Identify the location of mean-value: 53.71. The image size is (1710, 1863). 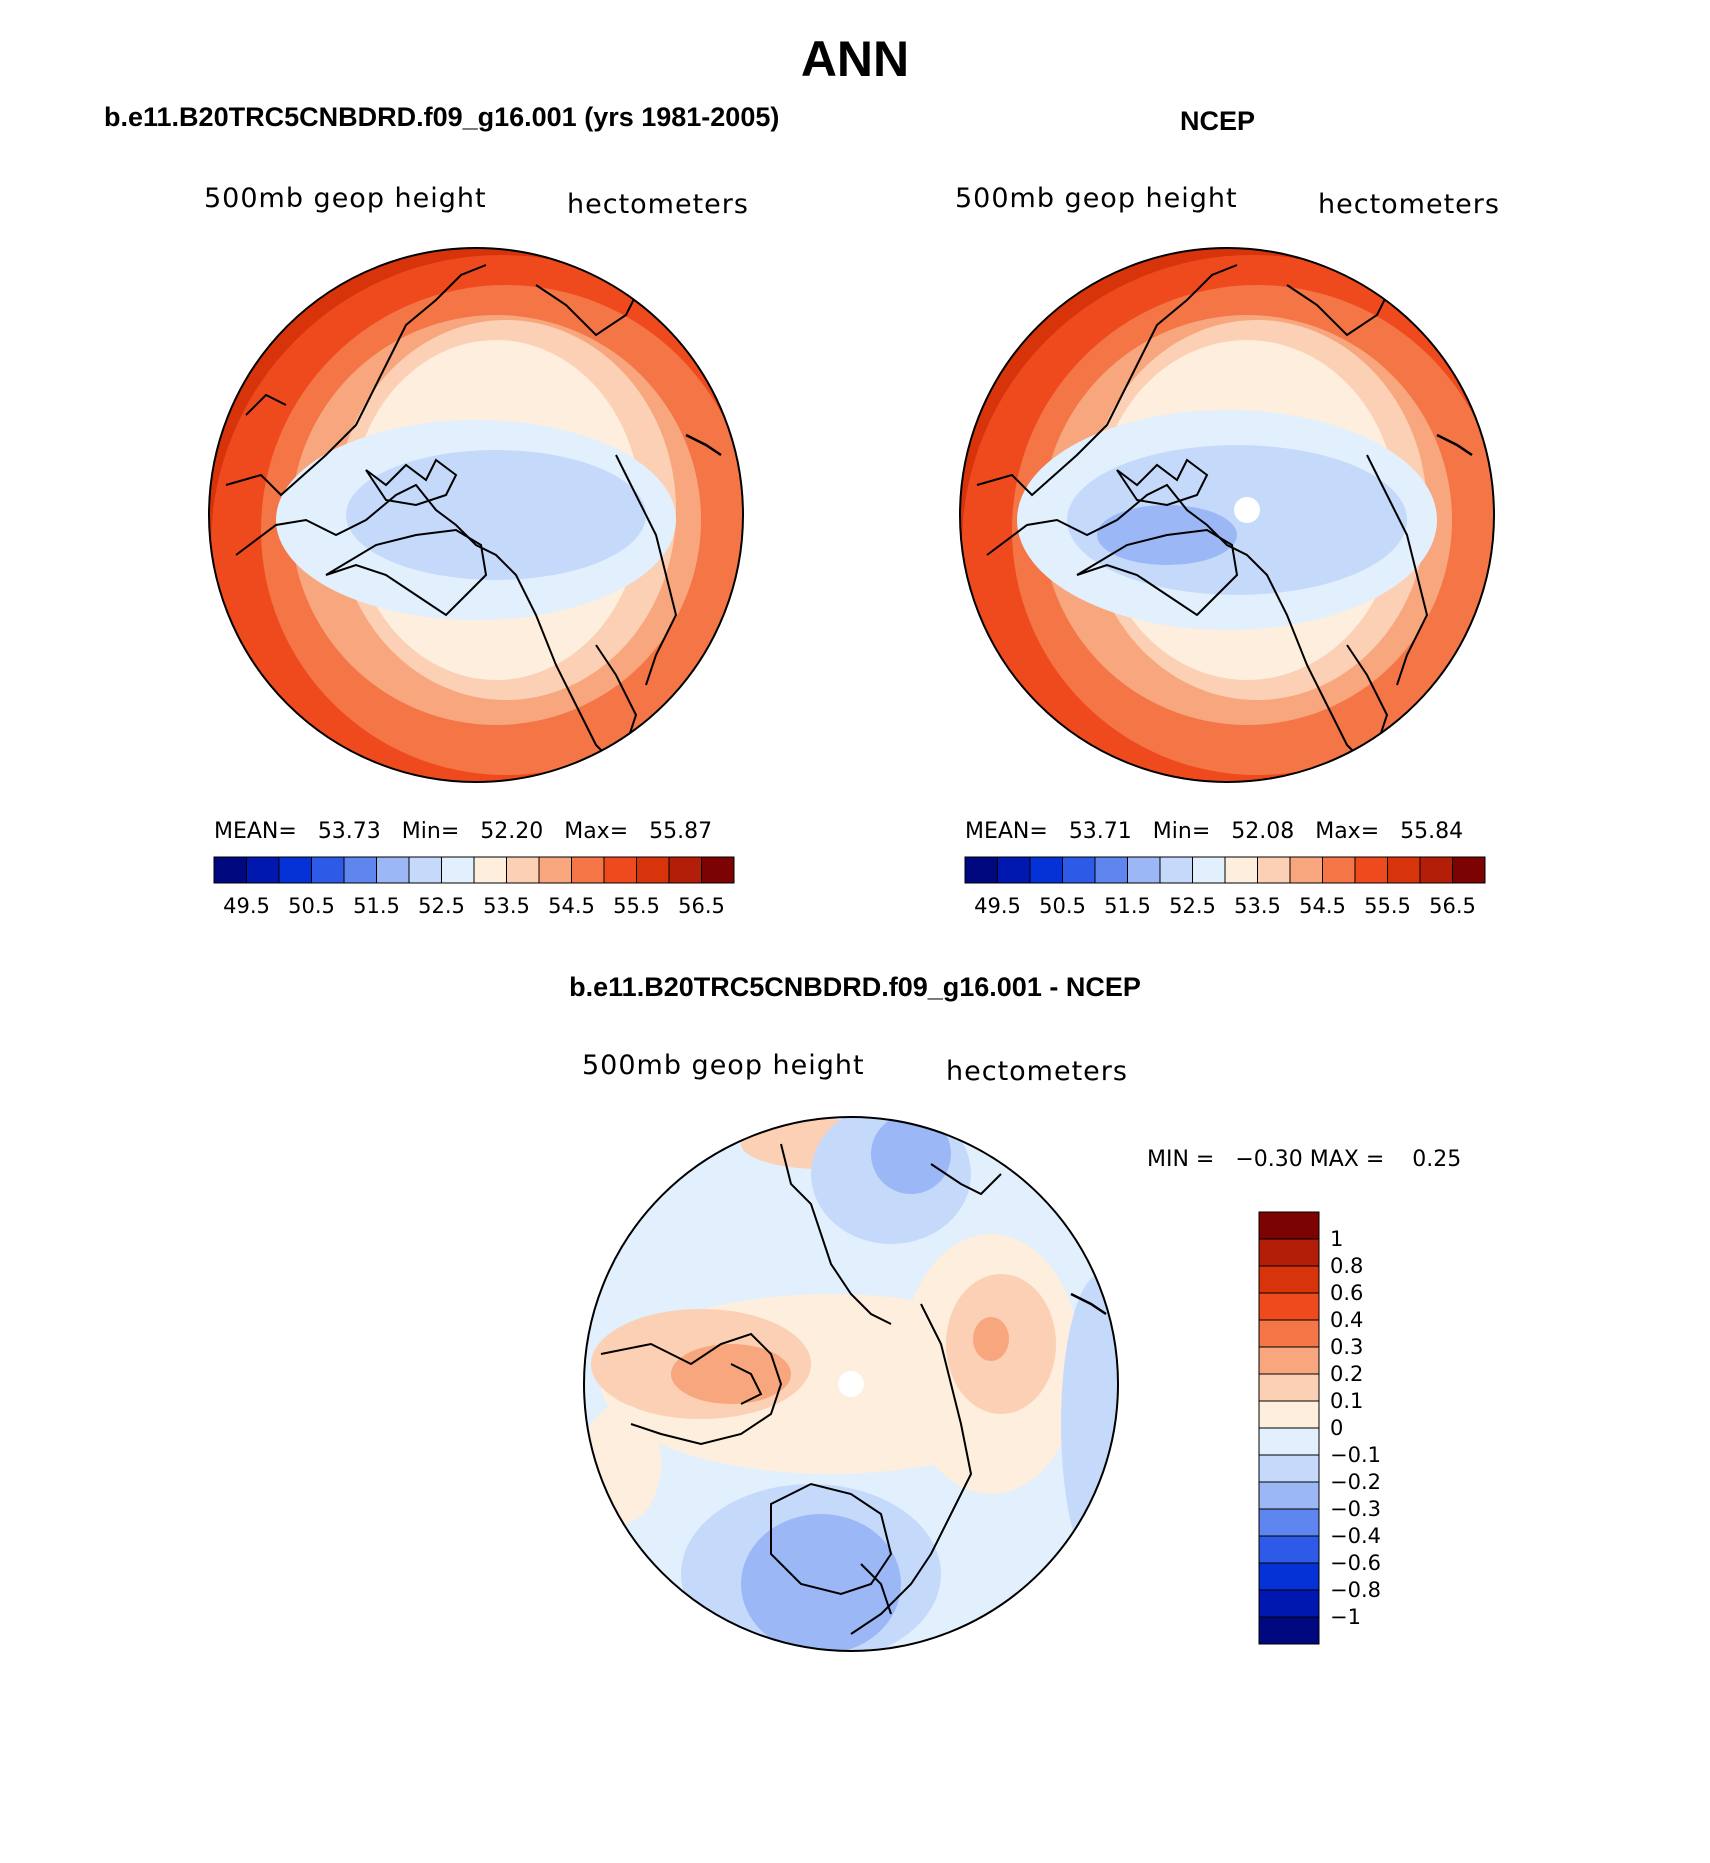
(1100, 831).